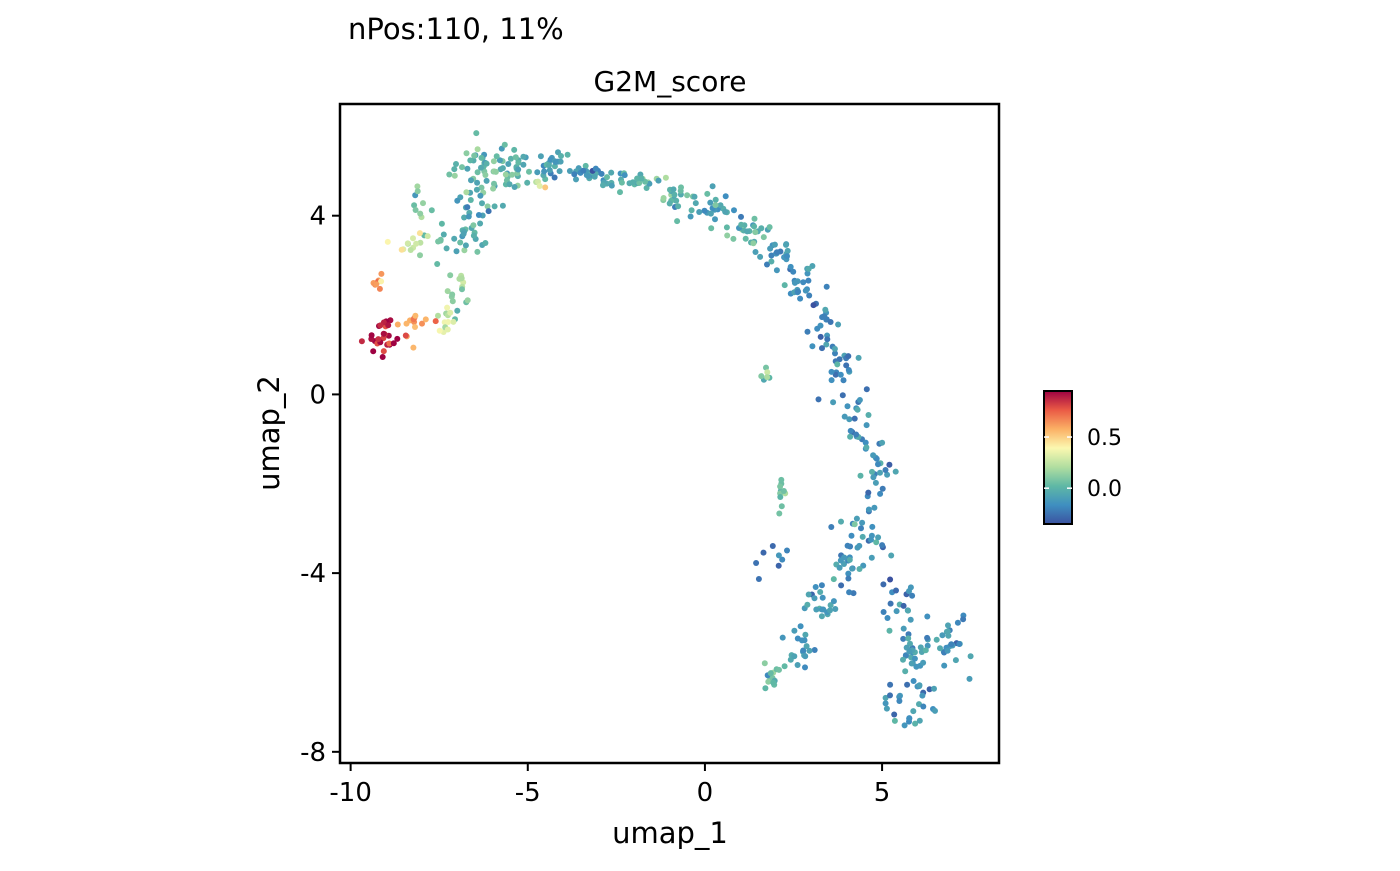  What do you see at coordinates (317, 395) in the screenshot?
I see `y-tick-label: 0` at bounding box center [317, 395].